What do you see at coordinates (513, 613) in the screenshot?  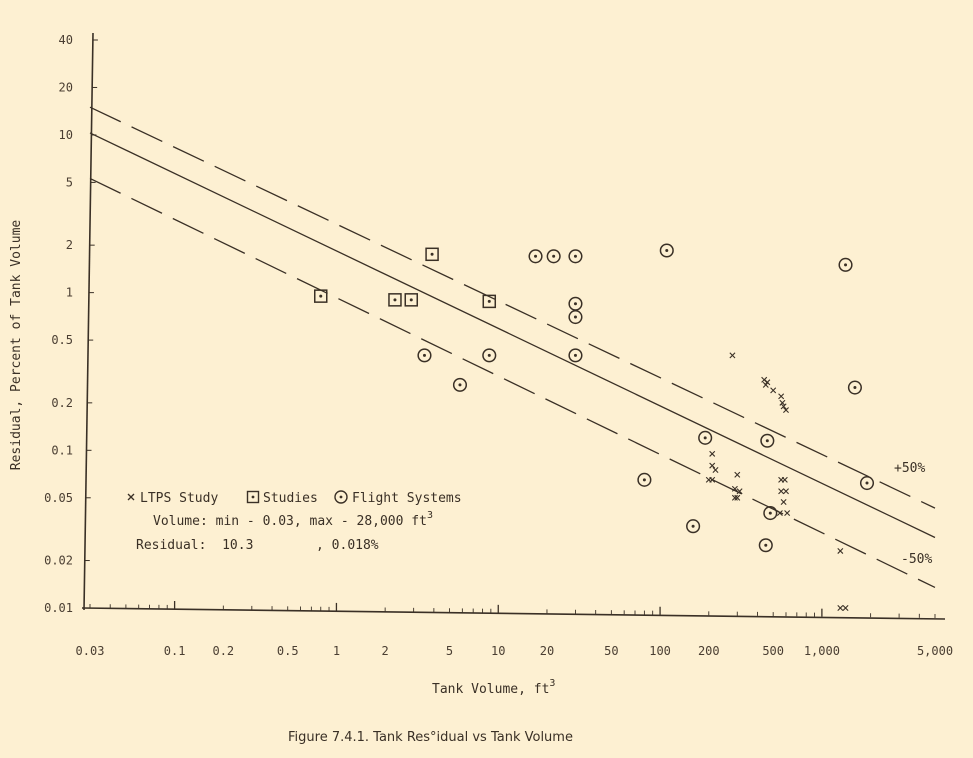 I see `x-axis-line` at bounding box center [513, 613].